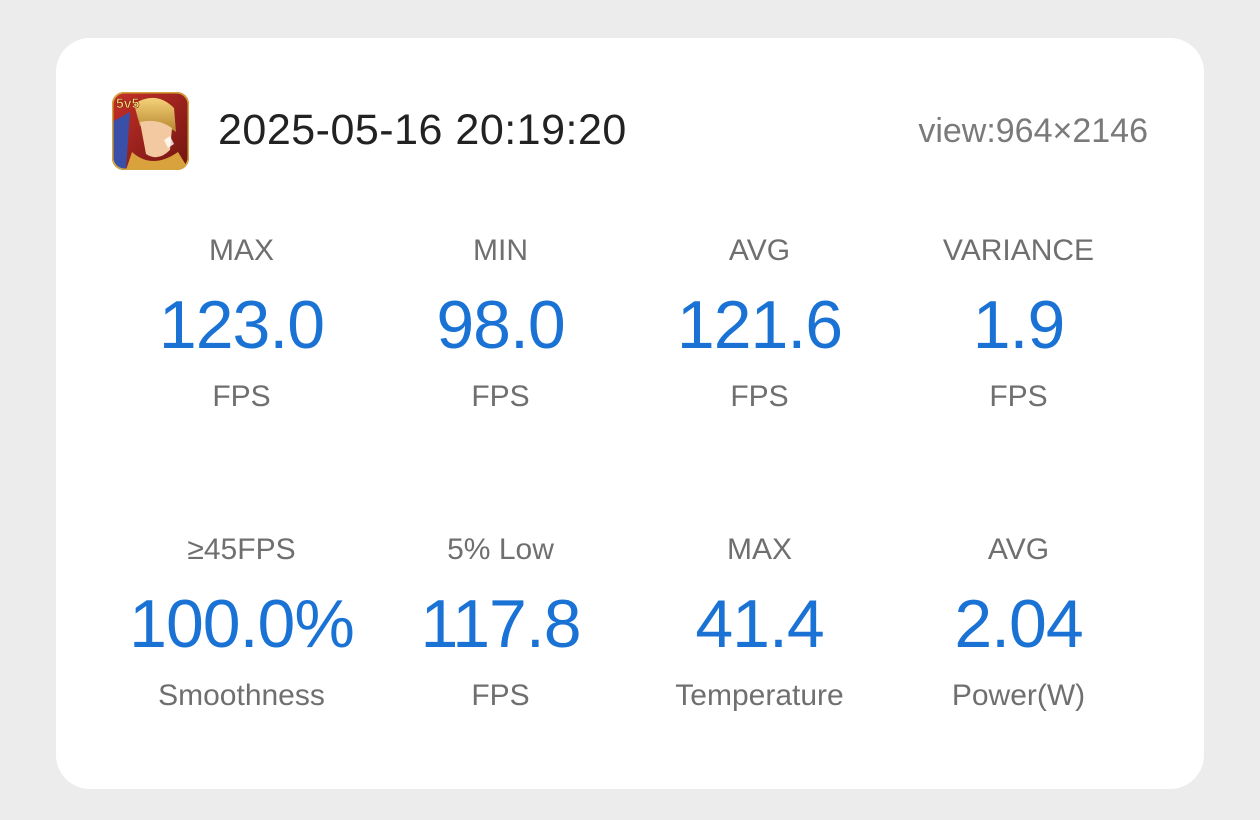 The height and width of the screenshot is (820, 1260). I want to click on metric-avg-power: AVG 2.04 Power(W), so click(1018, 623).